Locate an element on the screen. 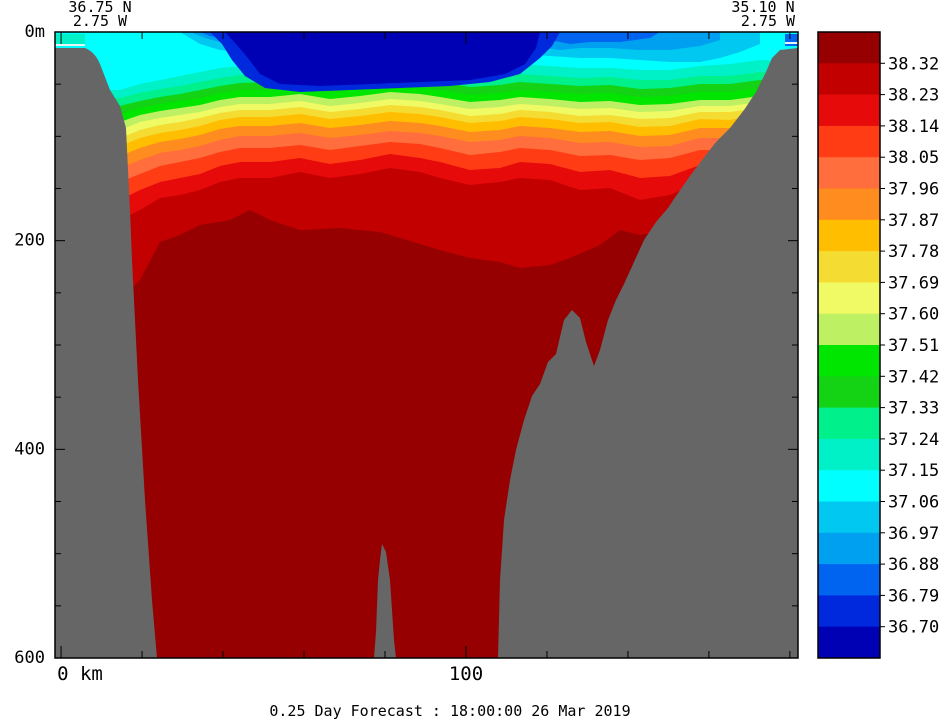  forecast-footer: 0.25 Day Forecast : 18:00:00 26 Mar 2019 is located at coordinates (449, 711).